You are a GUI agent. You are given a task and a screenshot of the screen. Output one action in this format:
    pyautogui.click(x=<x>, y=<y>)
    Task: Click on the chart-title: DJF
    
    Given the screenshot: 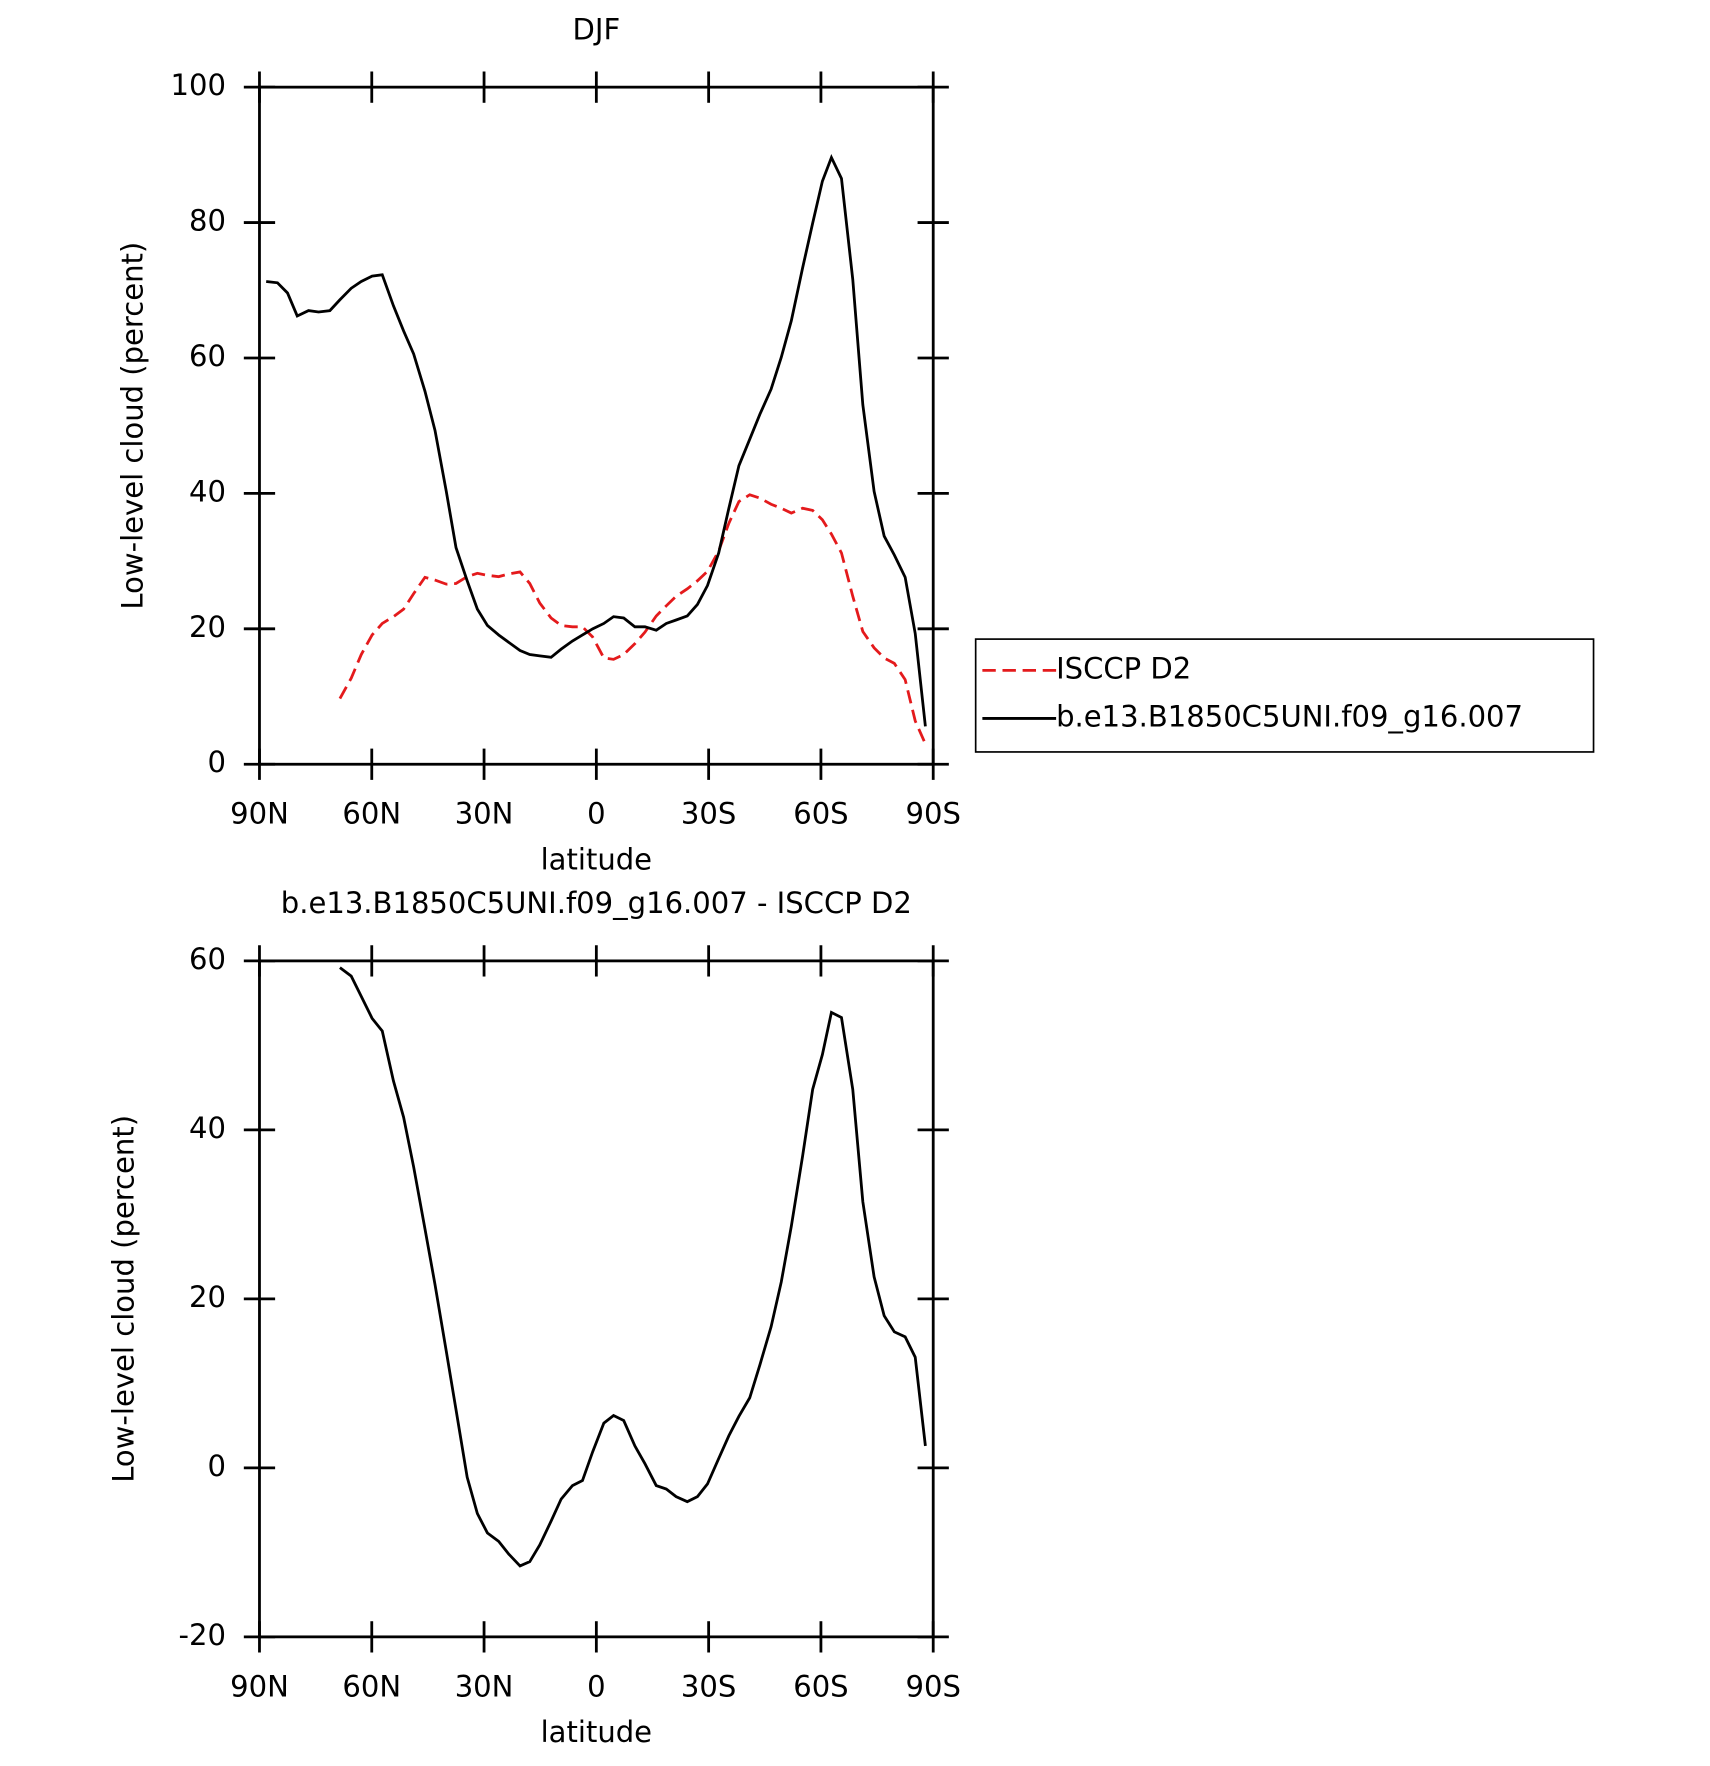 What is the action you would take?
    pyautogui.click(x=597, y=29)
    